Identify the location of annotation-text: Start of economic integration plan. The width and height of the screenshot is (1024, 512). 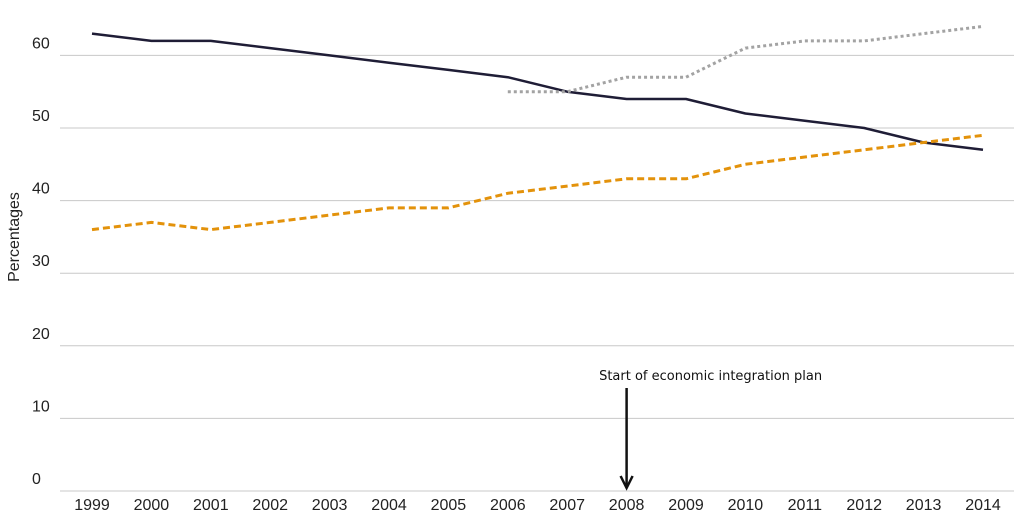
(710, 376).